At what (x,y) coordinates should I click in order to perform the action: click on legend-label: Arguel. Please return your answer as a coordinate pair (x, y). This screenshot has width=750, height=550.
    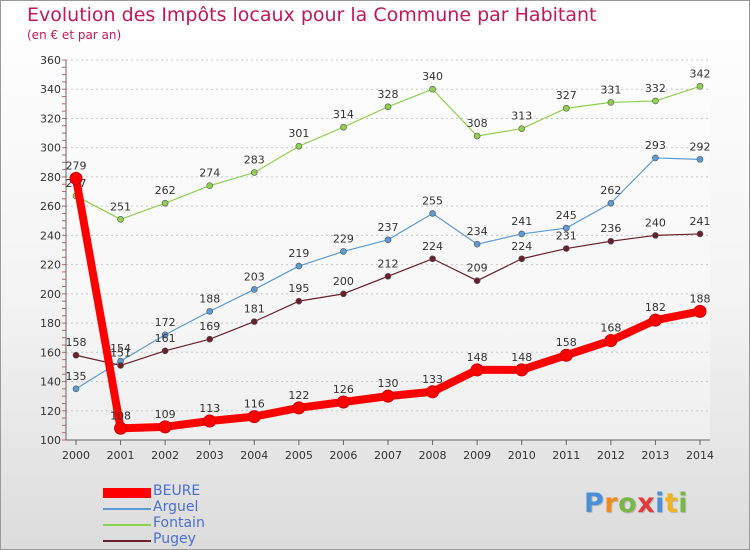
    Looking at the image, I should click on (176, 507).